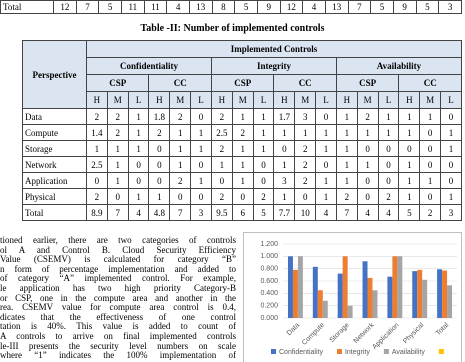 This screenshot has width=465, height=362. I want to click on corner-header: Perspective, so click(54, 74).